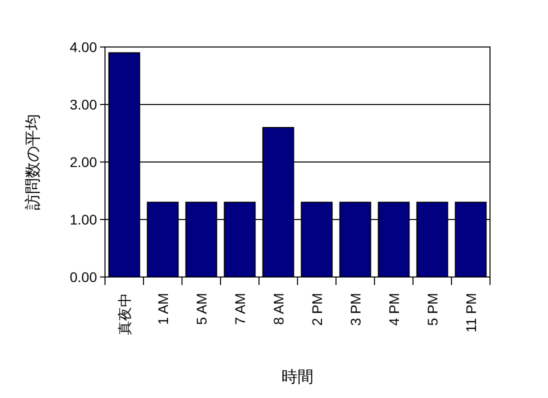 The image size is (548, 398). I want to click on x-tick-label: 5 AM, so click(201, 309).